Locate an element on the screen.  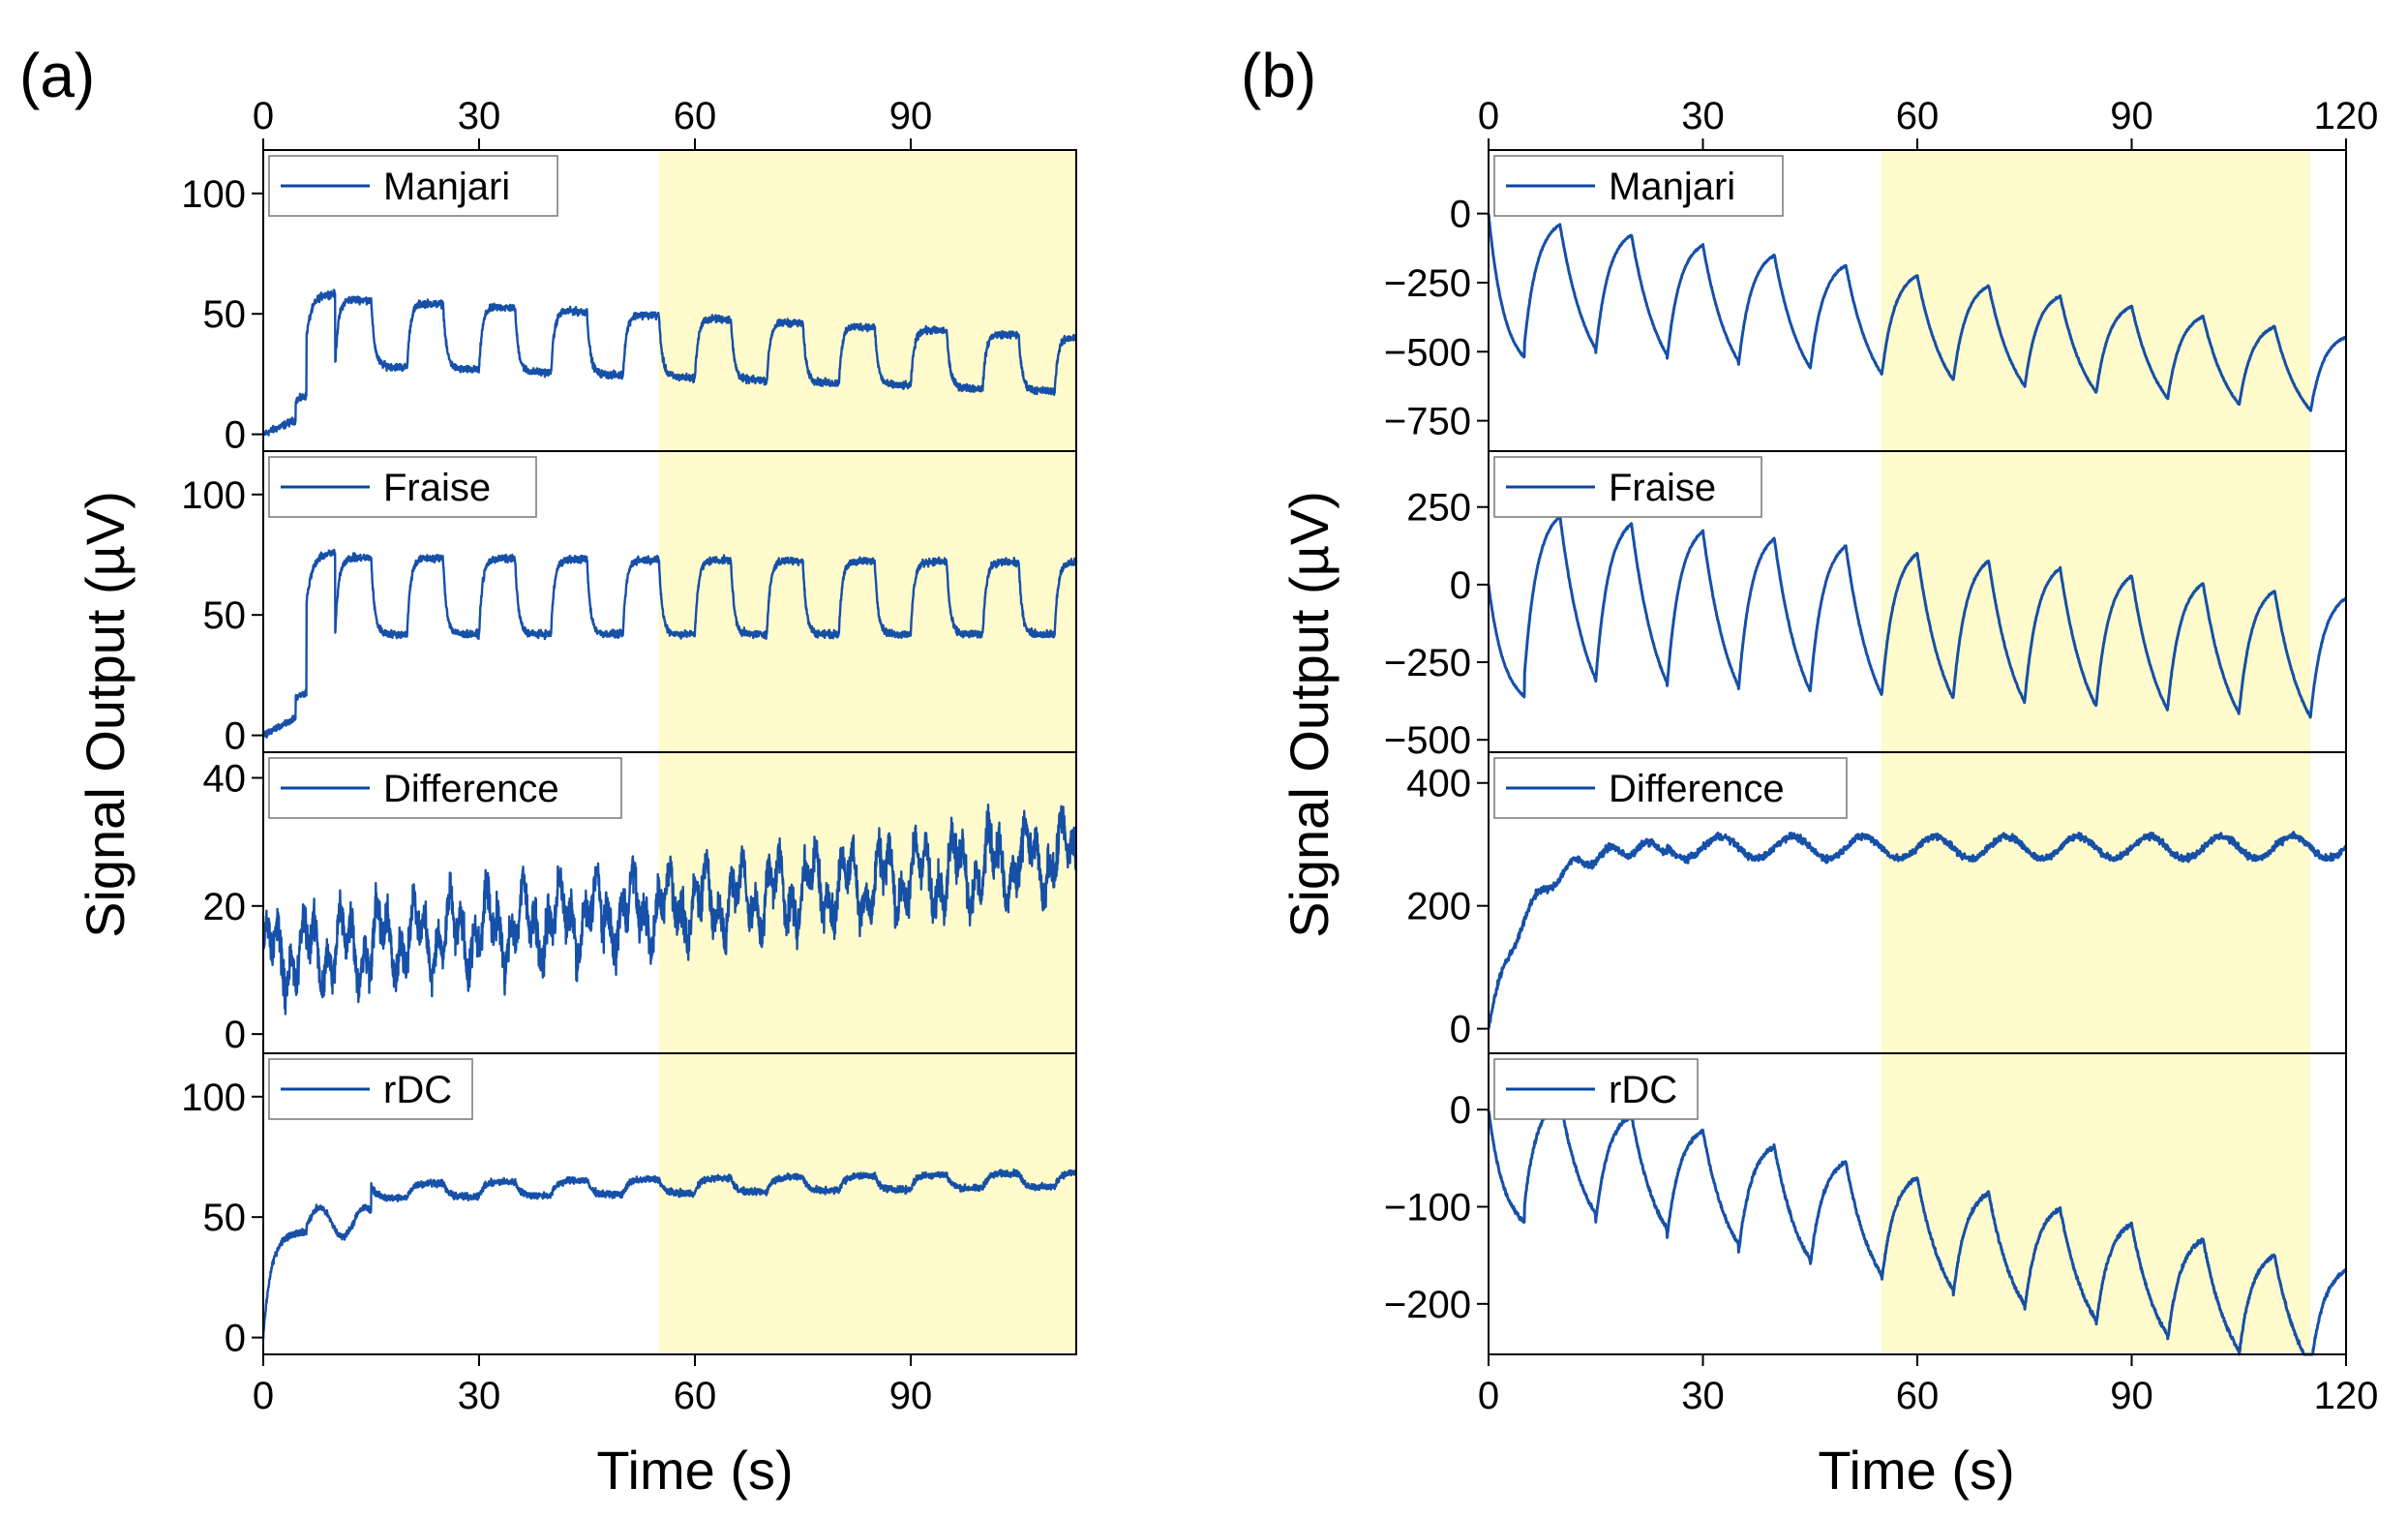
subplot-rdc: 0 50 100 rDC is located at coordinates (629, 1206).